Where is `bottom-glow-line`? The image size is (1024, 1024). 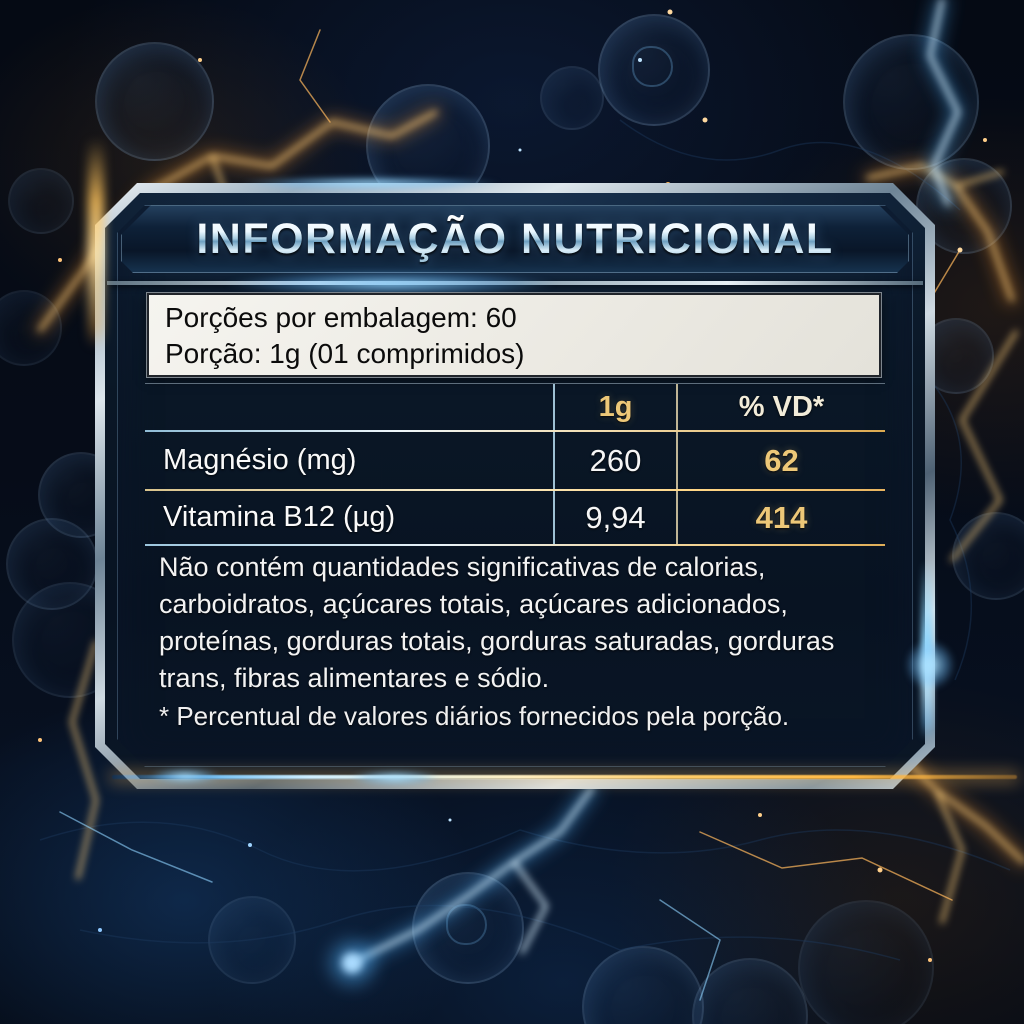
bottom-glow-line is located at coordinates (564, 777).